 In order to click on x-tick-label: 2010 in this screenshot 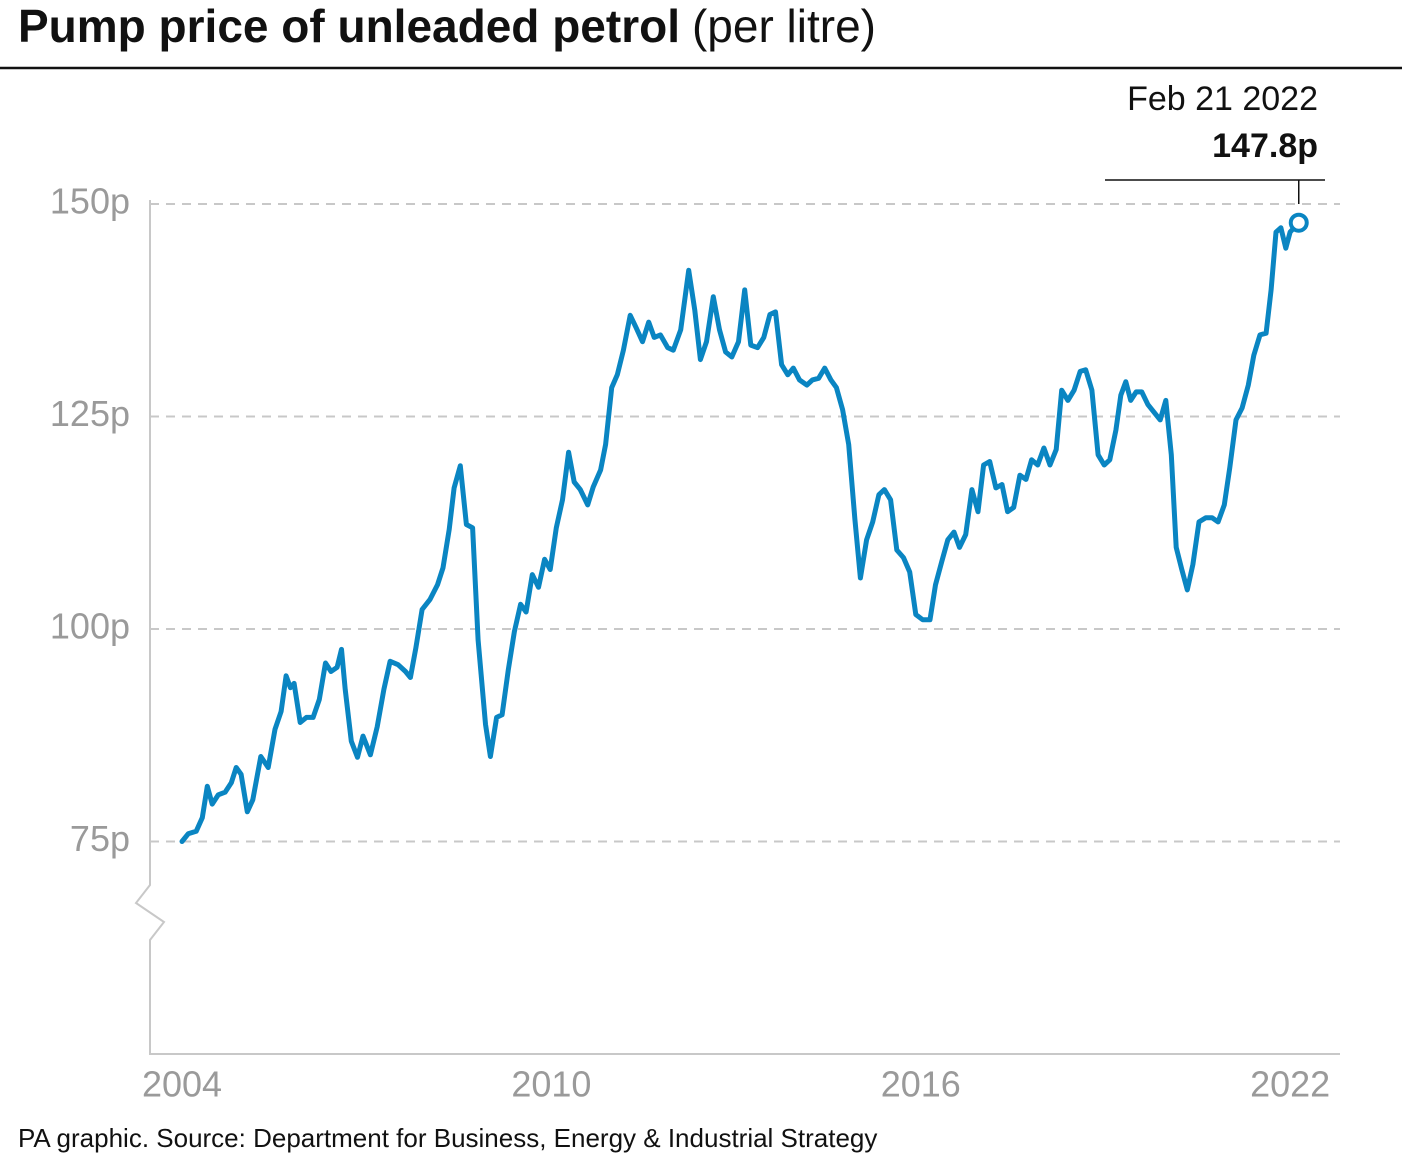, I will do `click(551, 1084)`.